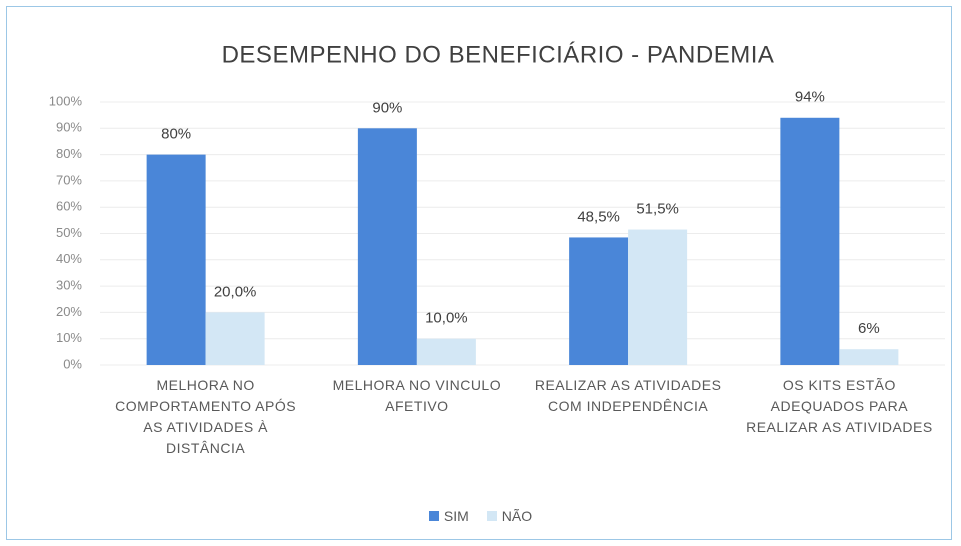  Describe the element at coordinates (628, 395) in the screenshot. I see `x-tick-label: REALIZAR AS ATIVIDADES COM INDEPENDÊNCIA` at that location.